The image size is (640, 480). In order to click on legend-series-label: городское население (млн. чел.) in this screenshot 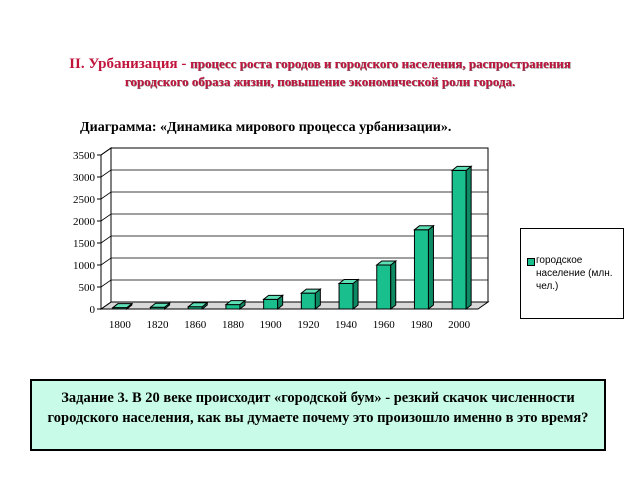, I will do `click(574, 273)`.